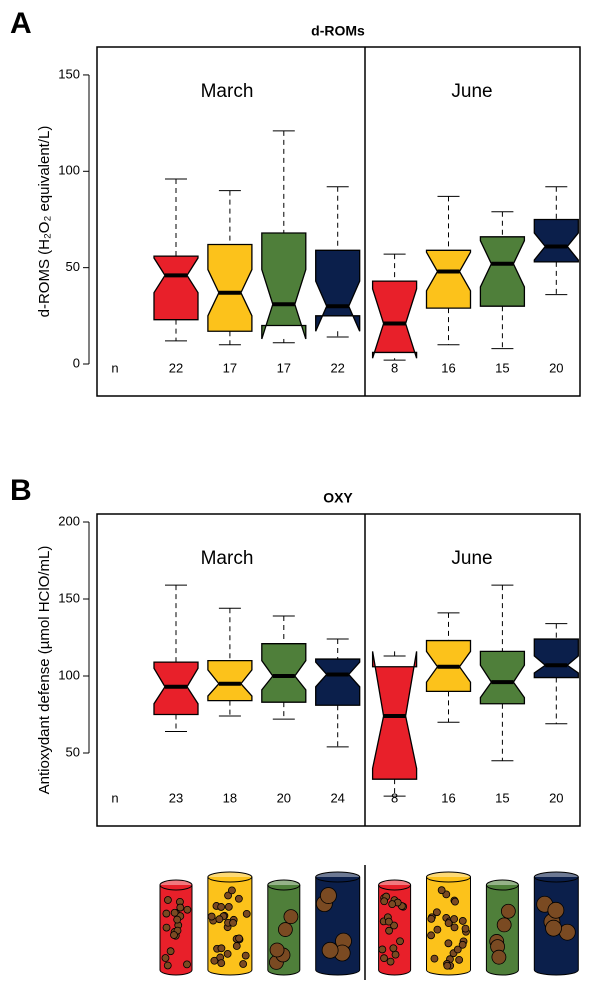 The height and width of the screenshot is (982, 594). I want to click on n-value: 15, so click(502, 367).